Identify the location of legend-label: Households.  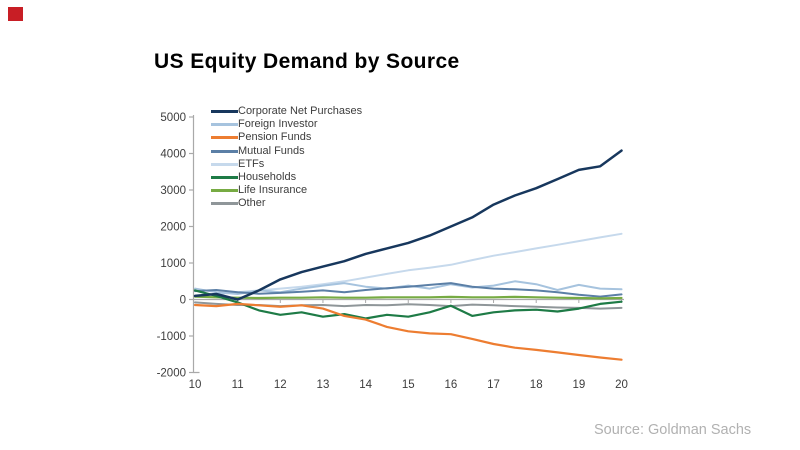
(267, 177).